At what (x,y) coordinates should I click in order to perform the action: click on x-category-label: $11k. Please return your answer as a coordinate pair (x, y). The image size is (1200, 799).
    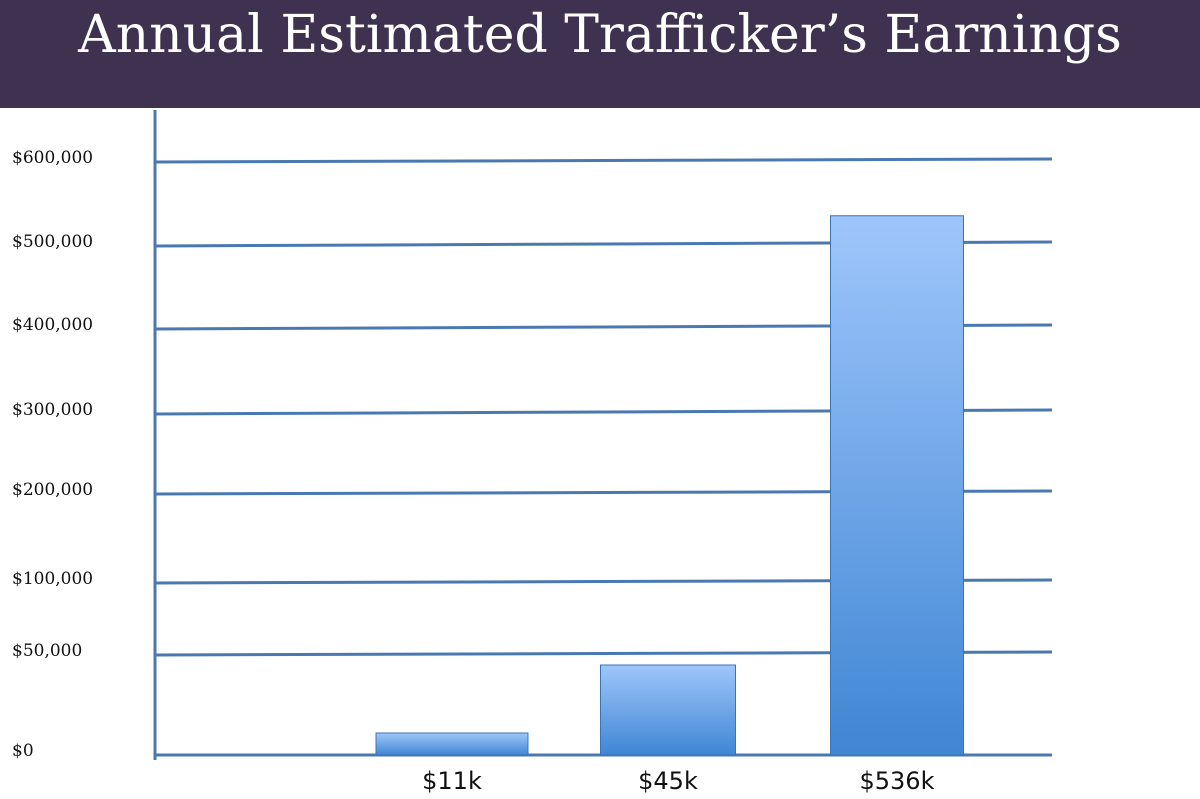
    Looking at the image, I should click on (452, 781).